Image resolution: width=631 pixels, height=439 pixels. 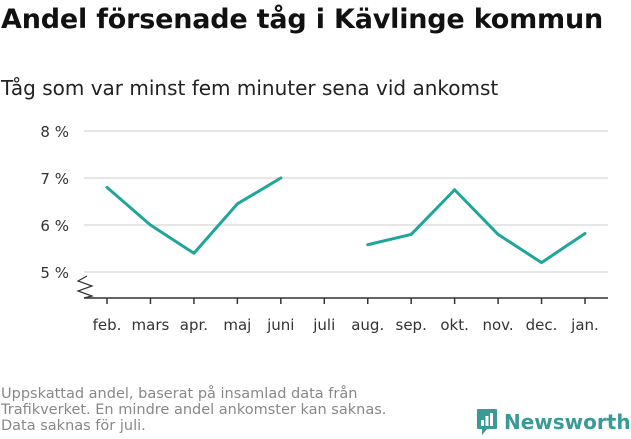 I want to click on chart-title: Andel försenade tåg i Kävlinge kommun, so click(x=302, y=19).